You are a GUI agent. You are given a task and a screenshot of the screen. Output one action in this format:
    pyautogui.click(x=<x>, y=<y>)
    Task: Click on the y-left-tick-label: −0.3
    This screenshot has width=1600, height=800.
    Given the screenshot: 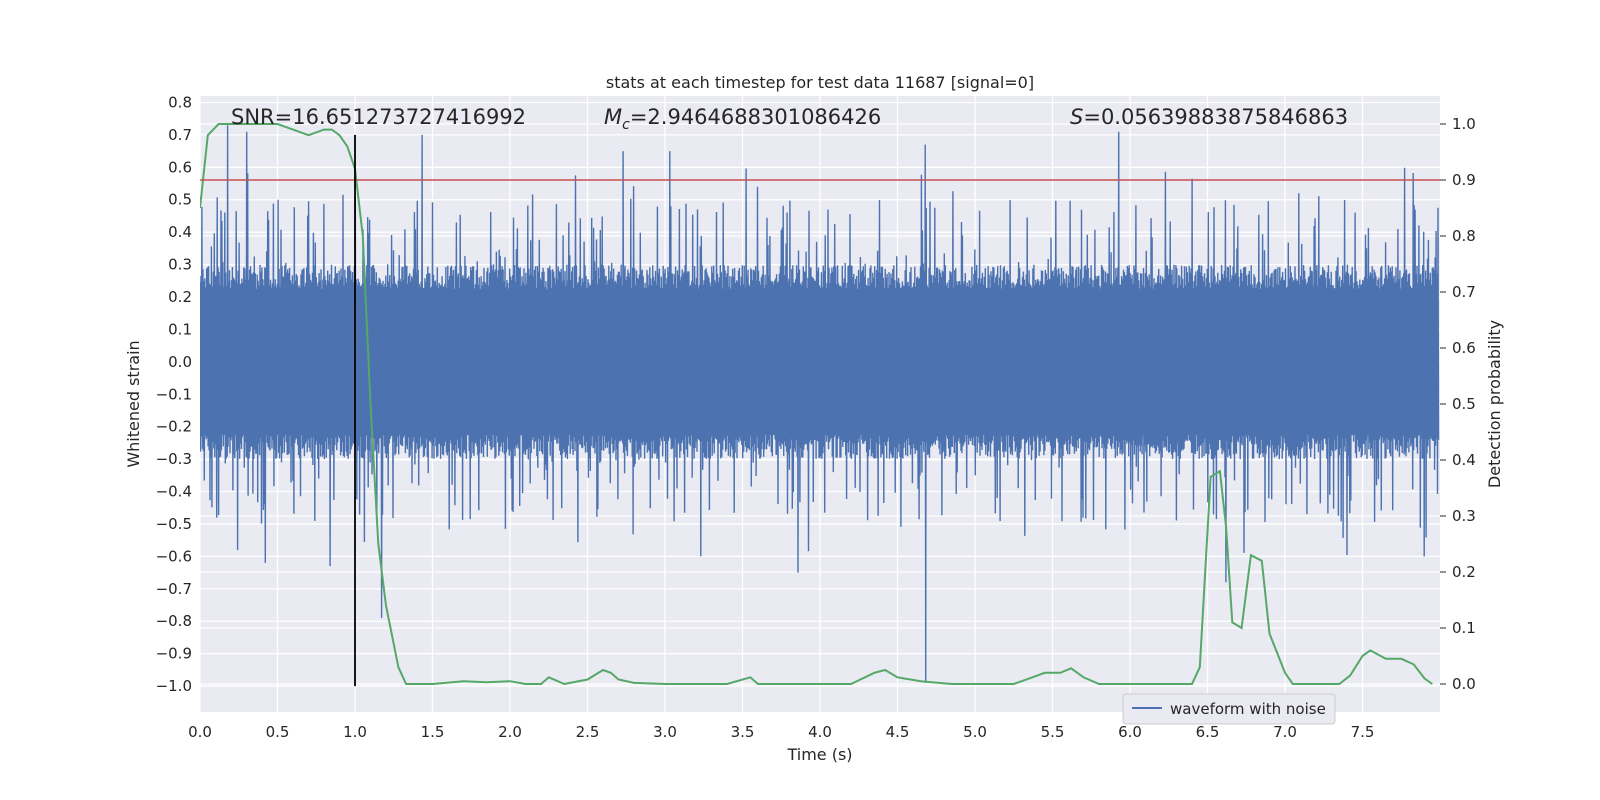 What is the action you would take?
    pyautogui.click(x=174, y=459)
    